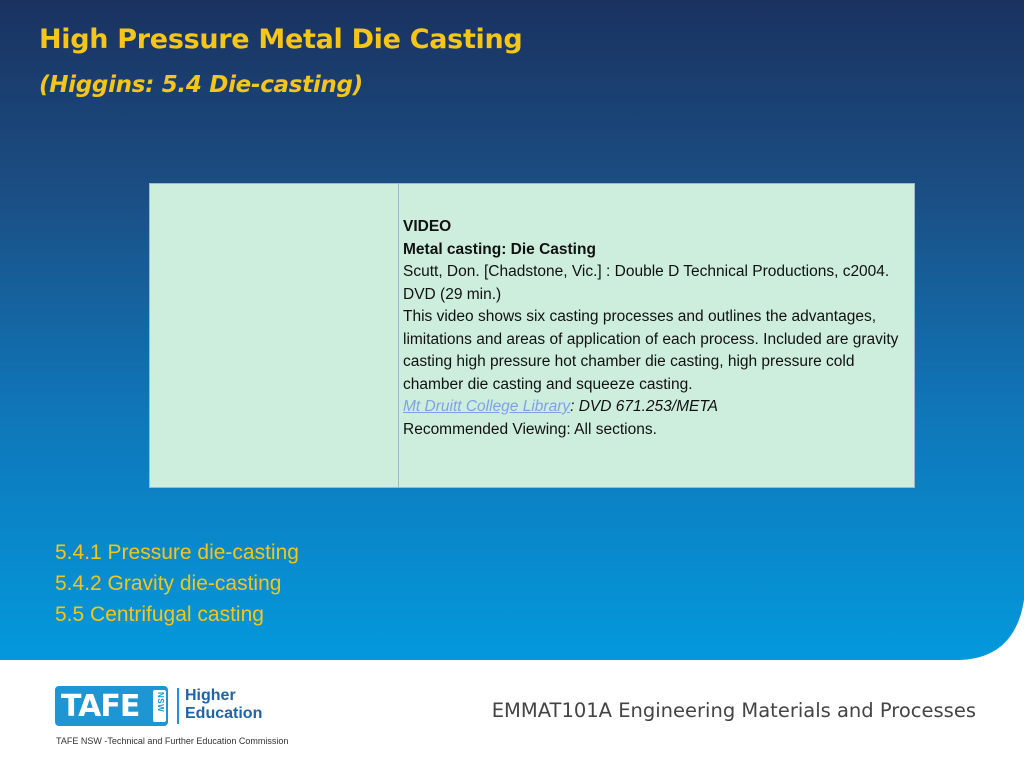  I want to click on tafe-higher-education-logo: TAFE NSW Higher Education, so click(165, 707).